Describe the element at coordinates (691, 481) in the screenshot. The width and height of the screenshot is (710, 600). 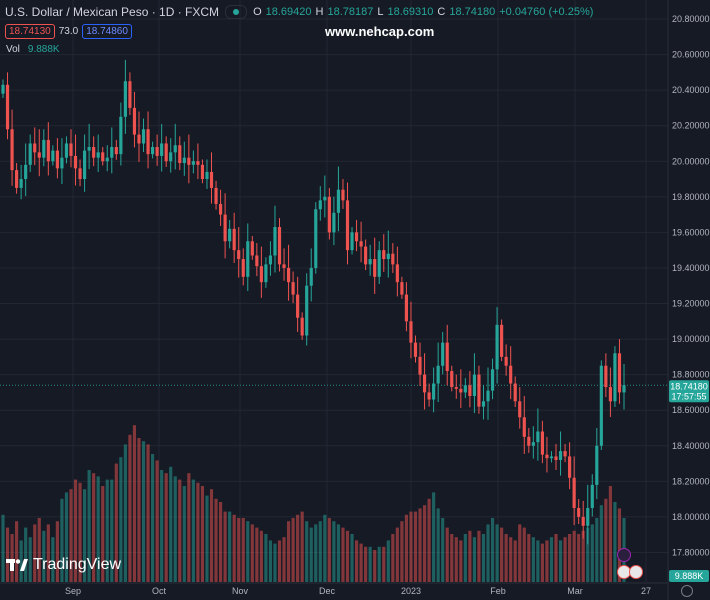
I see `y-tick-label: 18.20000` at that location.